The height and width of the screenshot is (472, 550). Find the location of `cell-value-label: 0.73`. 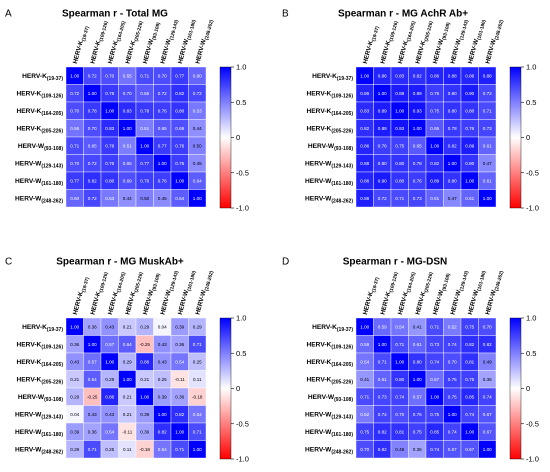

cell-value-label: 0.73 is located at coordinates (434, 344).